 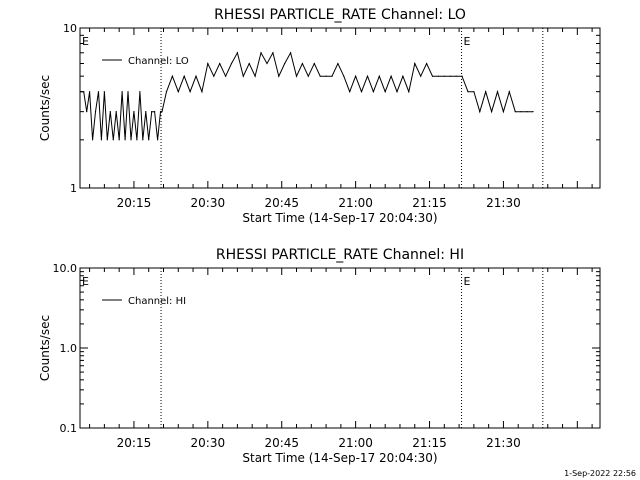 I want to click on footer-timestamp: 1-Sep-2022 22:56, so click(x=600, y=473).